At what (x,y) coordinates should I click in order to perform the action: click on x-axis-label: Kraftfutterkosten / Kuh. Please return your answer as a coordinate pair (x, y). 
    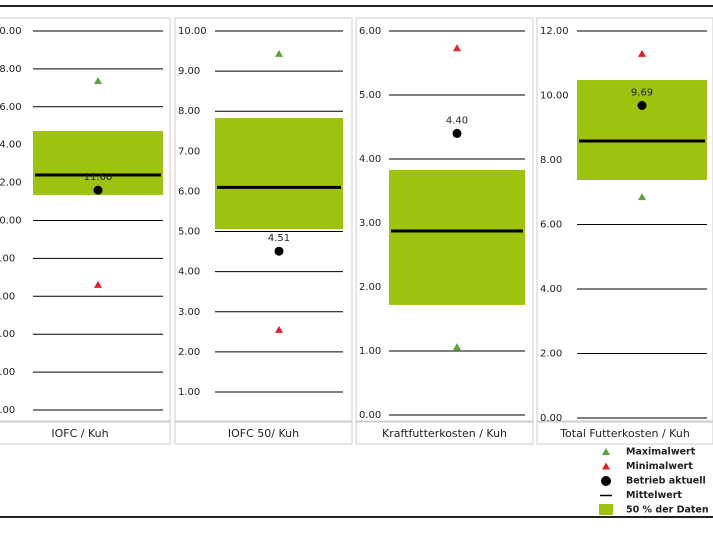
    Looking at the image, I should click on (444, 433).